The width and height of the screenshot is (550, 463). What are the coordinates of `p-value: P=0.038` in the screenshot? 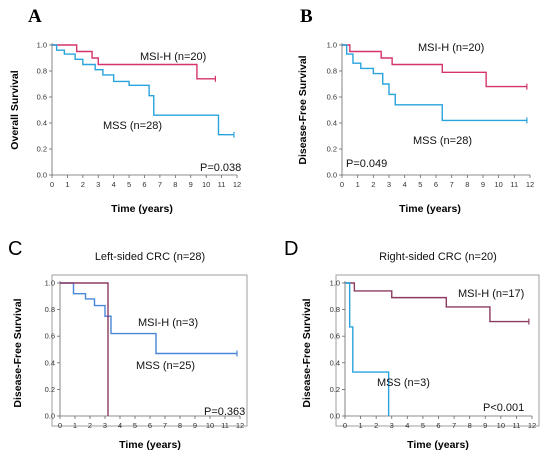 It's located at (220, 168).